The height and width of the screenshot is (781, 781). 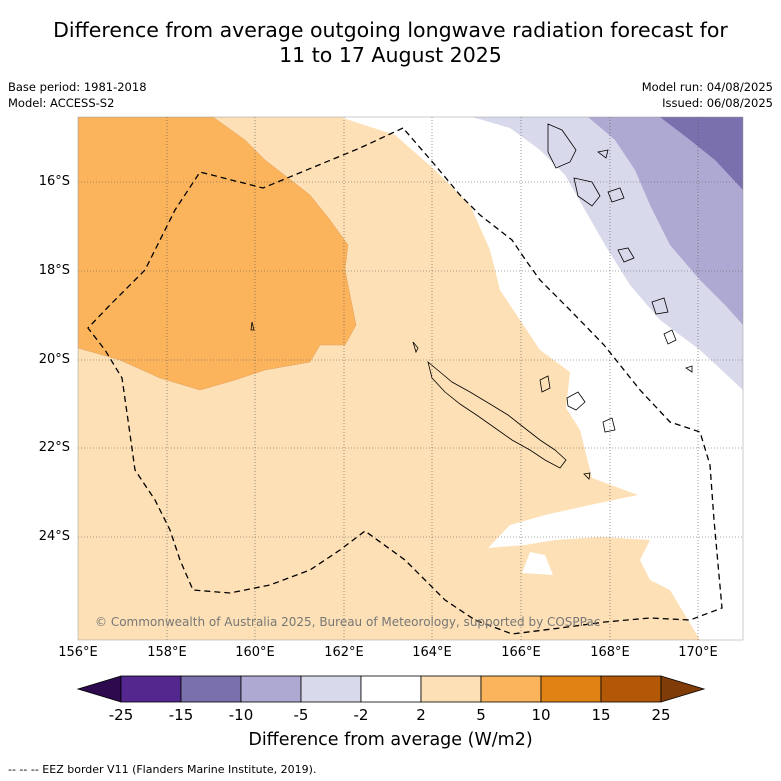 What do you see at coordinates (698, 652) in the screenshot?
I see `lon-label-170e: 170°E` at bounding box center [698, 652].